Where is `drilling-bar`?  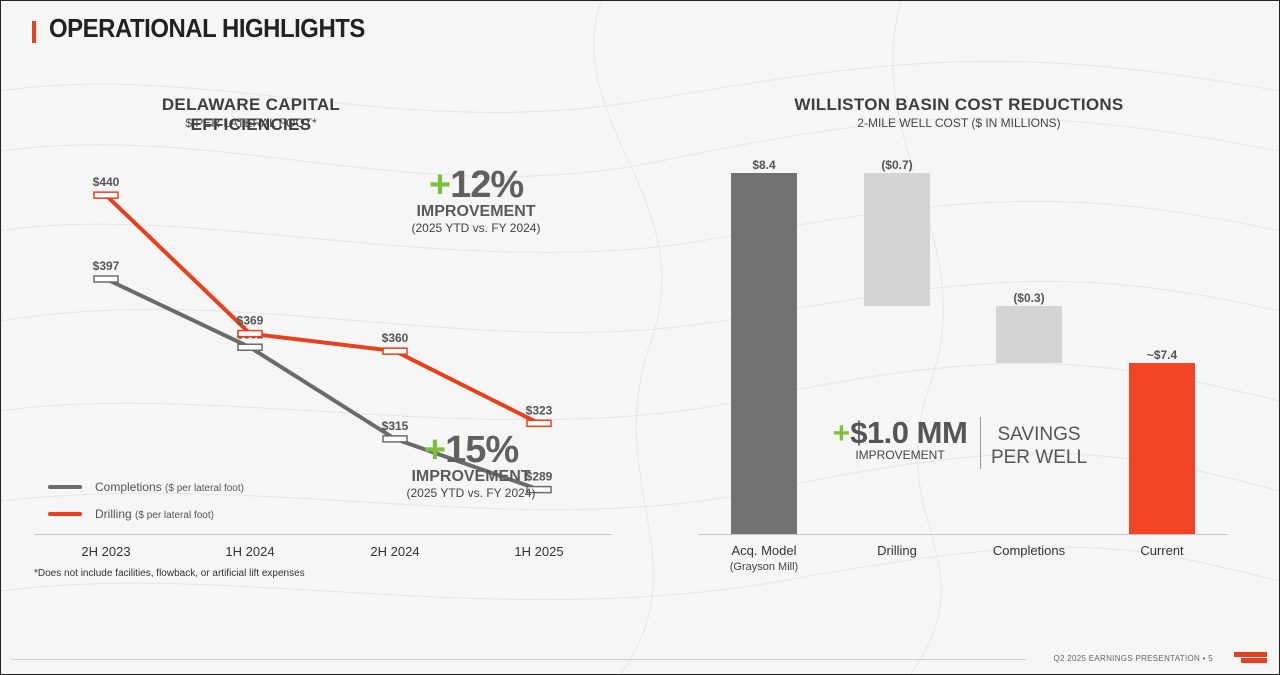
drilling-bar is located at coordinates (897, 239).